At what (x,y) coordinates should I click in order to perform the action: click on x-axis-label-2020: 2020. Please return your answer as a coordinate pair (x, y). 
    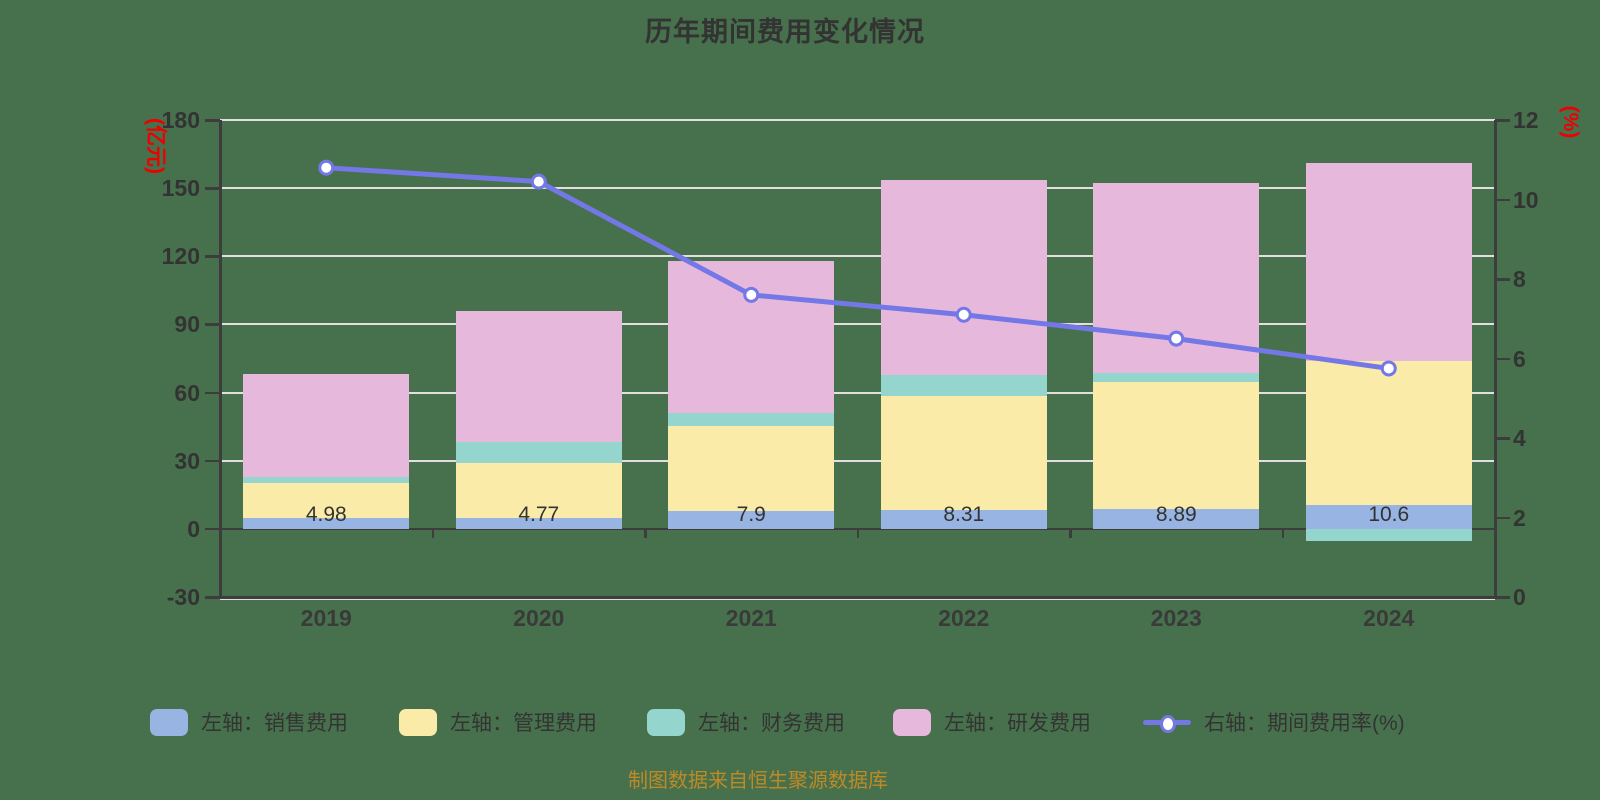
    Looking at the image, I should click on (539, 618).